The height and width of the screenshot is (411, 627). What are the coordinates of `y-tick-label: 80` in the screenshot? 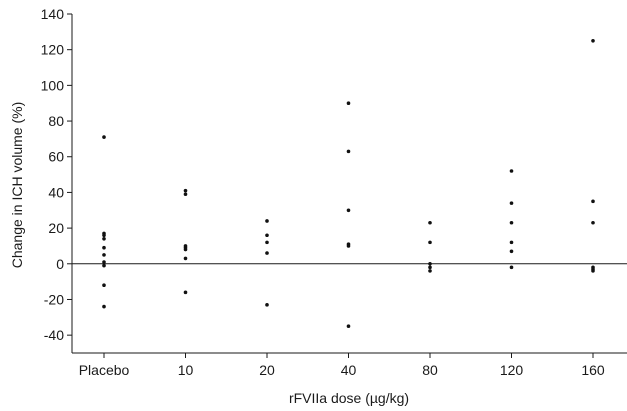 It's located at (56, 121).